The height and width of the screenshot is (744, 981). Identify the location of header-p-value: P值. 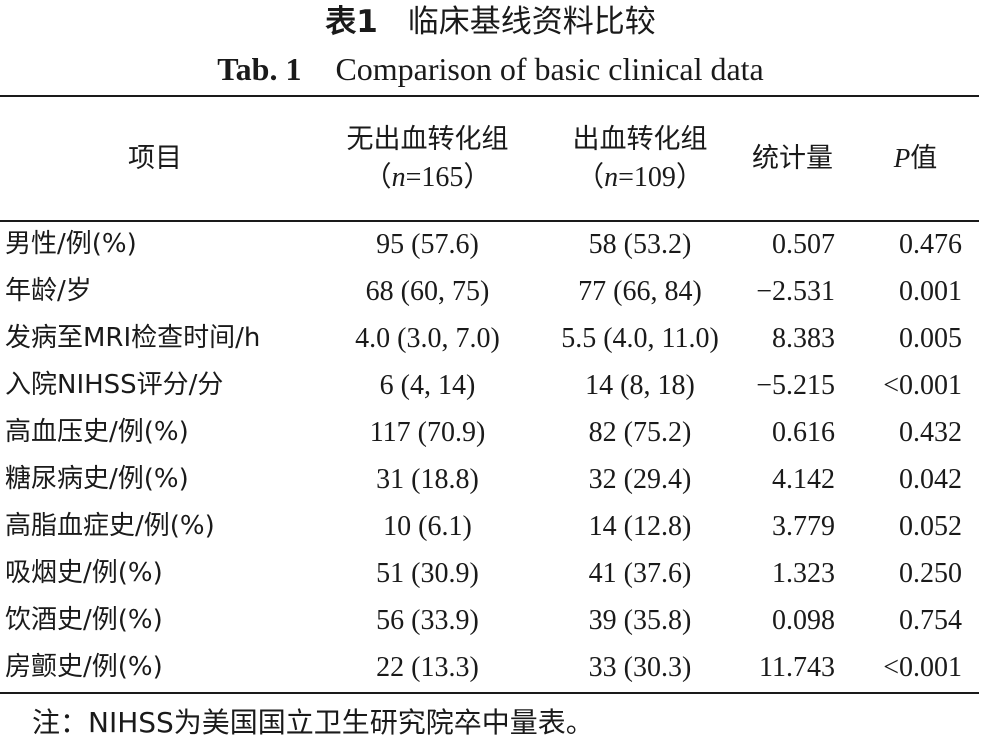
(915, 158).